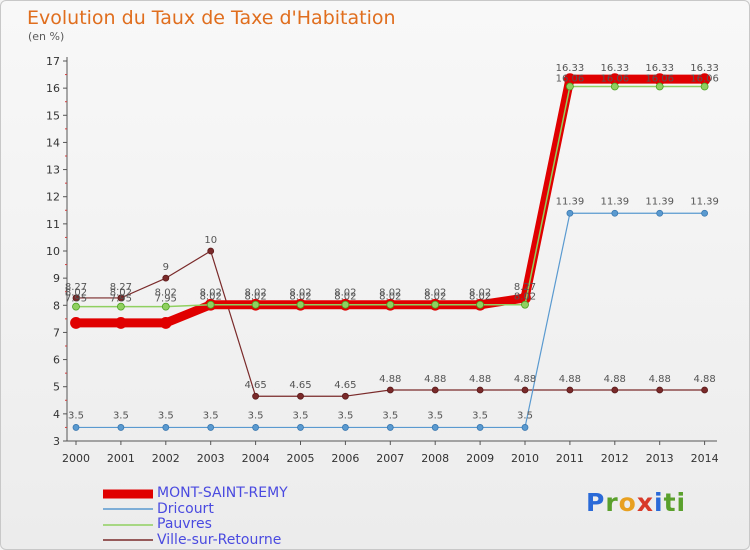  I want to click on ville-sur-retourne-data-label: 4.65, so click(345, 385).